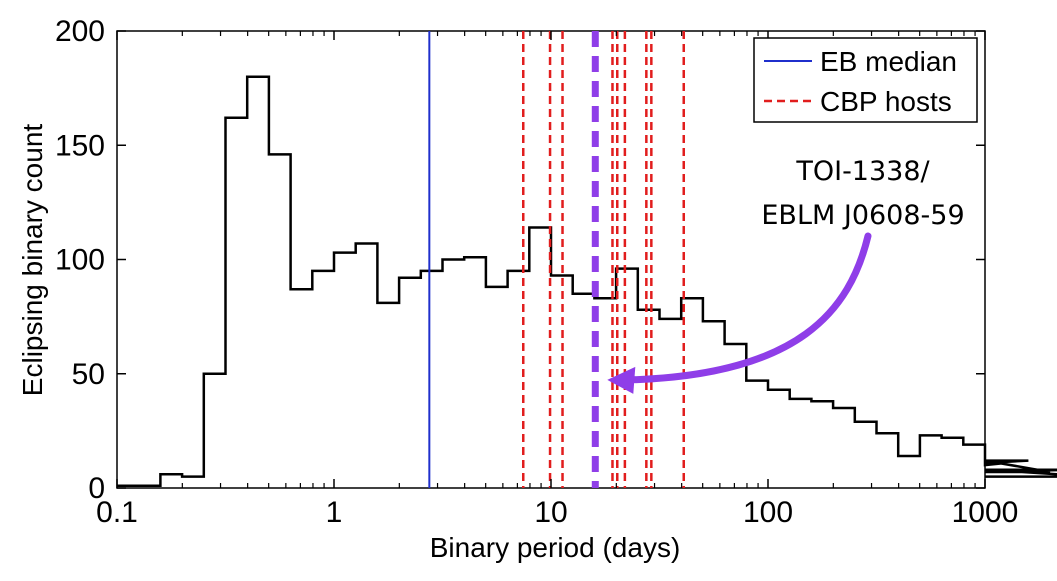  What do you see at coordinates (621, 380) in the screenshot?
I see `annotation-arrowhead` at bounding box center [621, 380].